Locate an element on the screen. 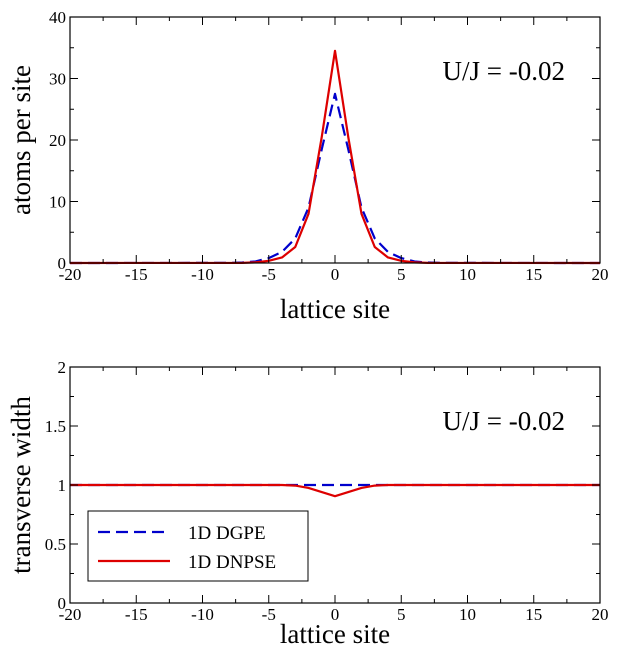 This screenshot has width=623, height=650. y-tick-label: 1.5 is located at coordinates (55, 426).